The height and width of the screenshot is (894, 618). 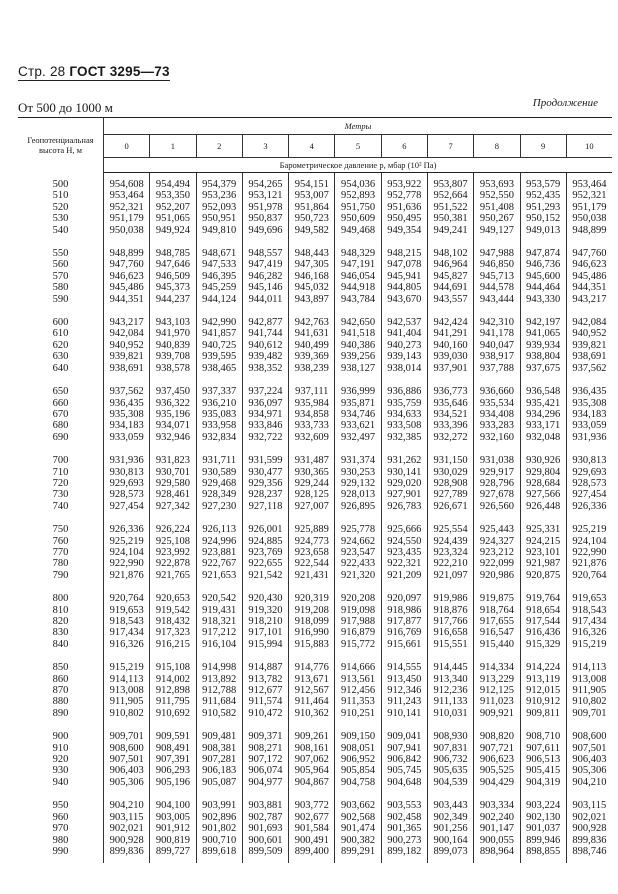 I want to click on pressure-cell: 940,612, so click(x=266, y=345).